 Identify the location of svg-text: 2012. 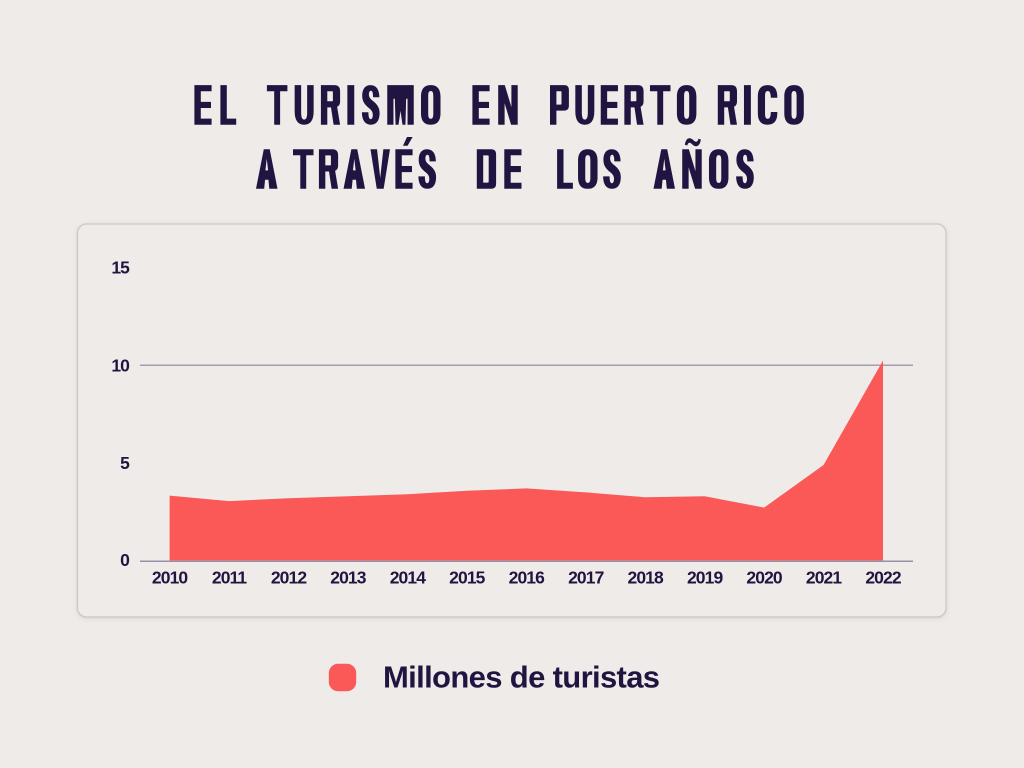
(289, 578).